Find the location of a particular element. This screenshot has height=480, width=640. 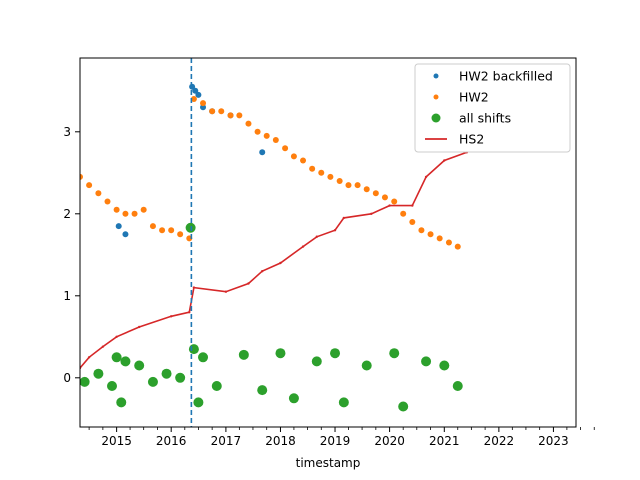

x-axis-label: timestamp is located at coordinates (328, 463).